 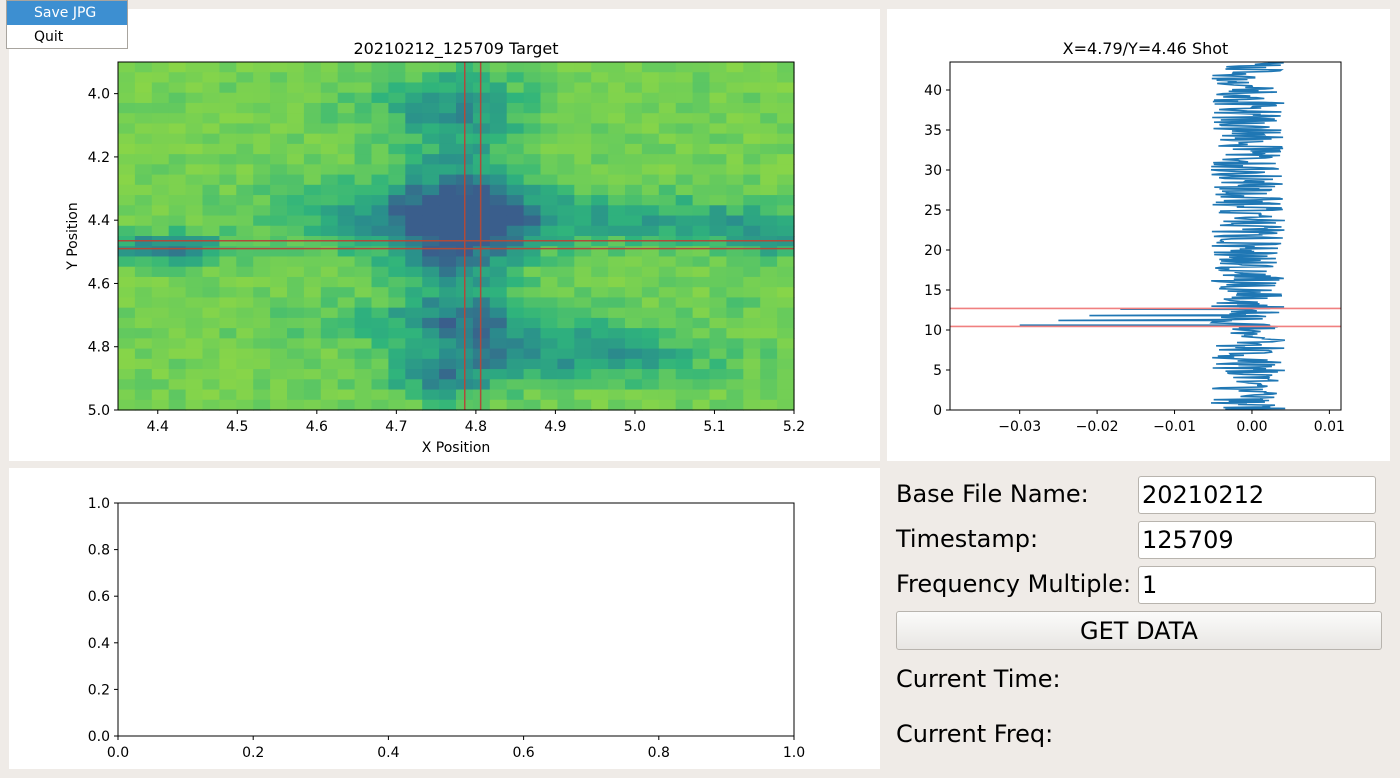 I want to click on frequency-multiple-input, so click(x=1257, y=585).